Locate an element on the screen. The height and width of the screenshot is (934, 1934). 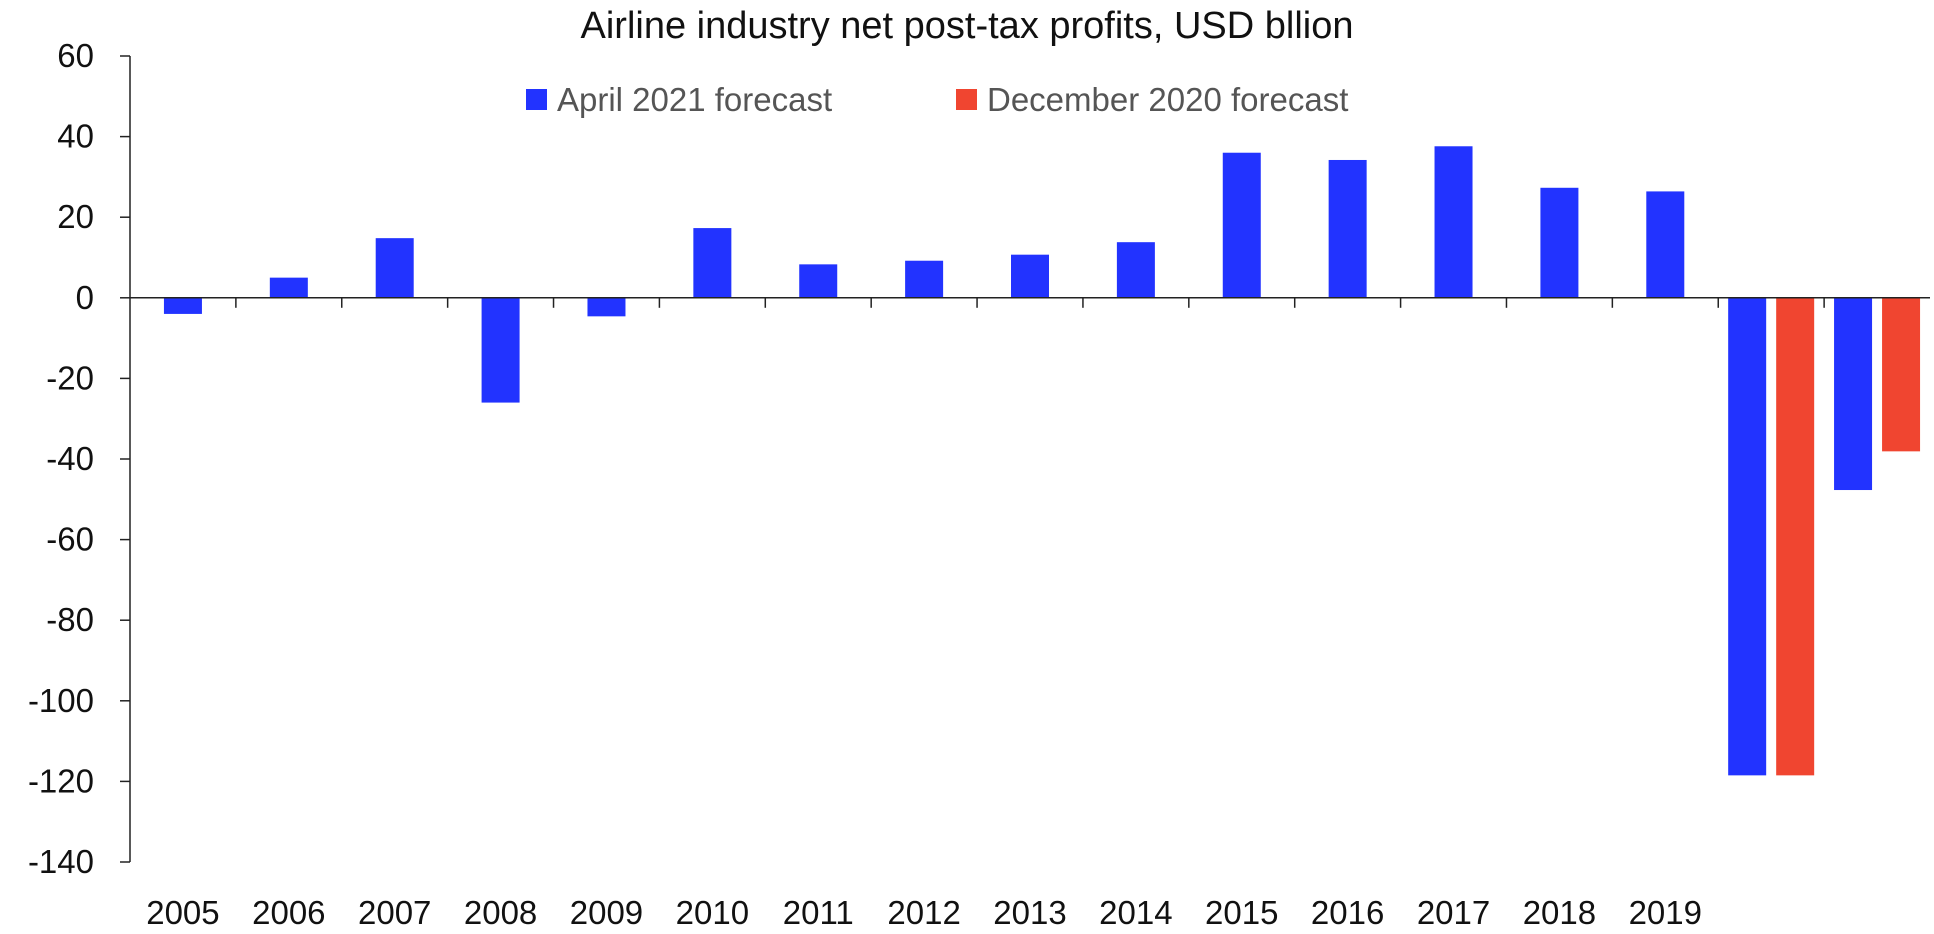
y-tick-label: -100 is located at coordinates (61, 700).